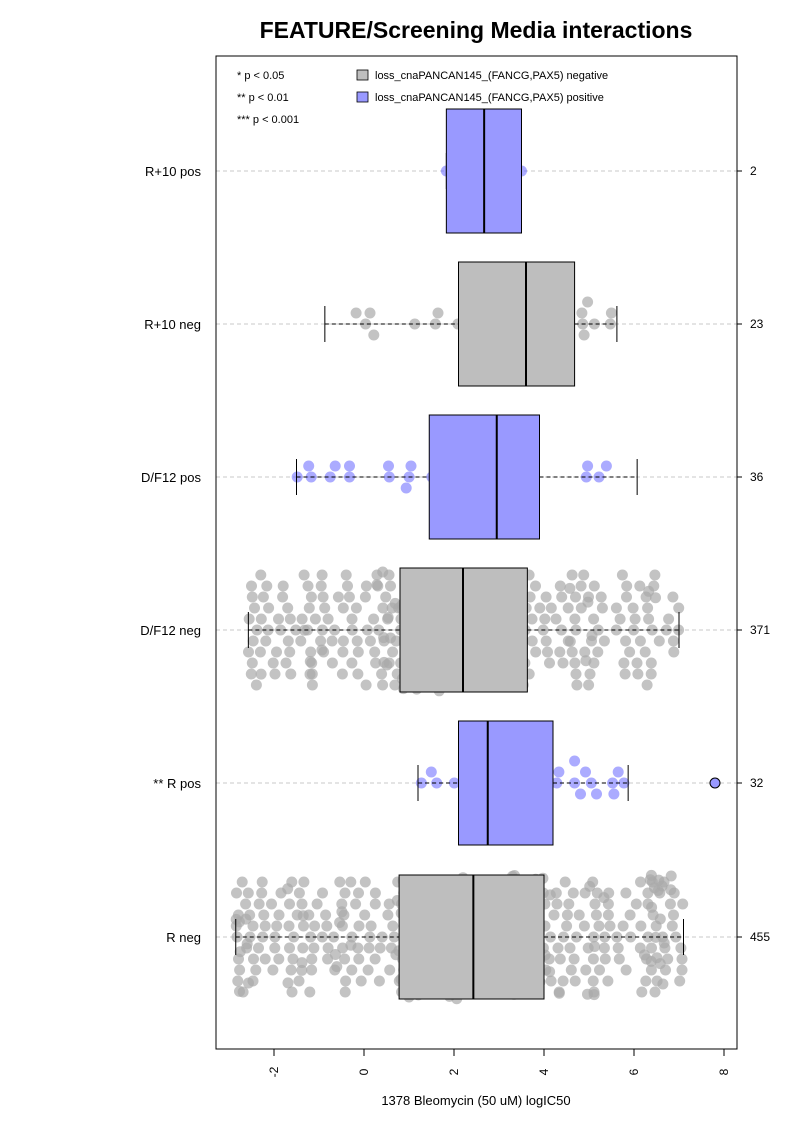 Image resolution: width=793 pixels, height=1122 pixels. What do you see at coordinates (173, 171) in the screenshot?
I see `category-label: R+10 pos` at bounding box center [173, 171].